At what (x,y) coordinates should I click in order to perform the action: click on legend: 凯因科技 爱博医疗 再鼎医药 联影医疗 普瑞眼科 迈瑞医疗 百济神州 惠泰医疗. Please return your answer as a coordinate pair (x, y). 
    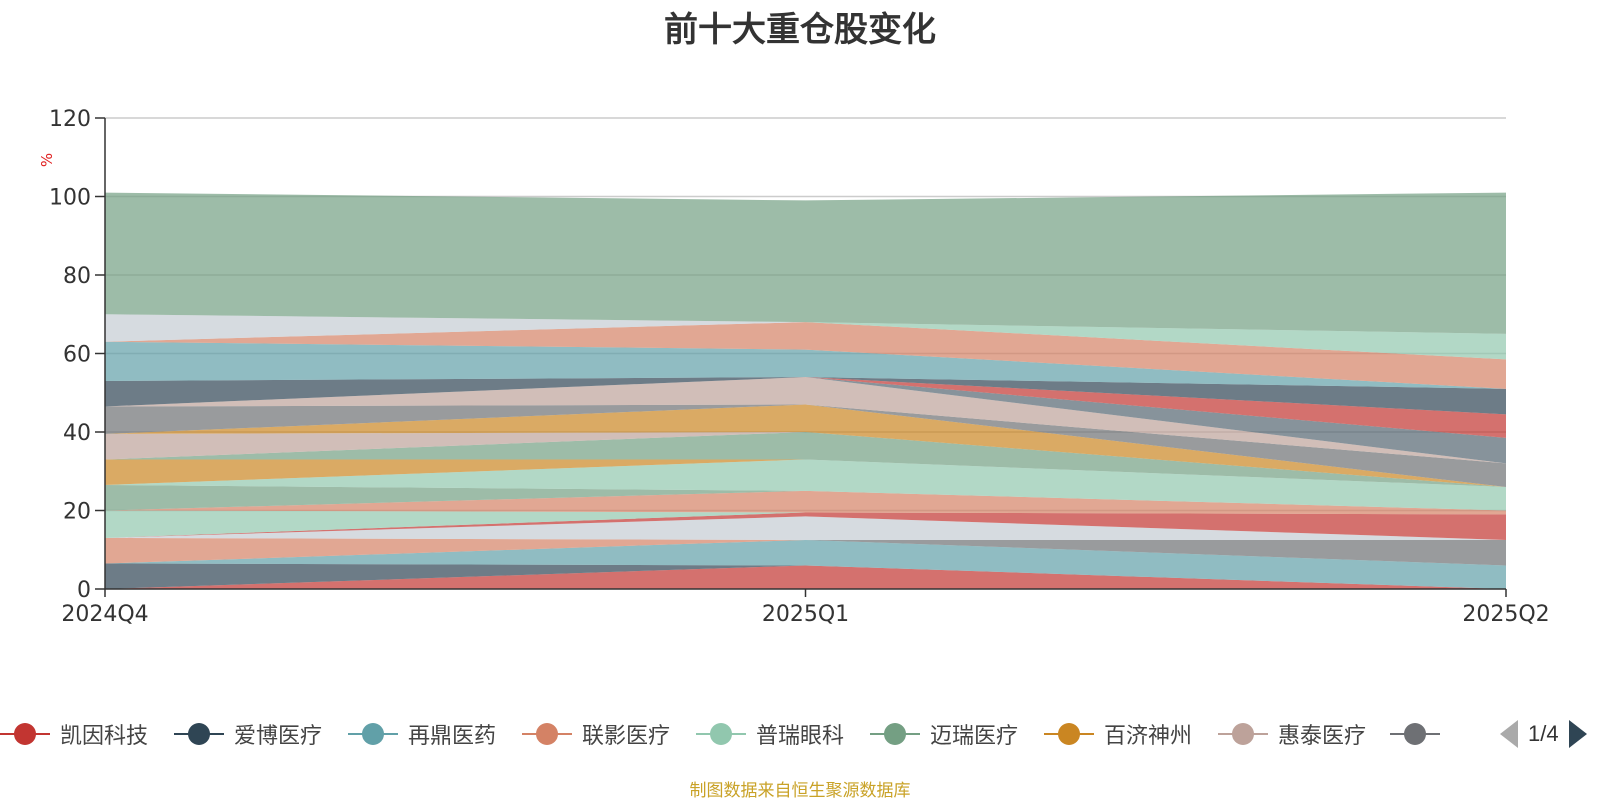
    Looking at the image, I should click on (800, 734).